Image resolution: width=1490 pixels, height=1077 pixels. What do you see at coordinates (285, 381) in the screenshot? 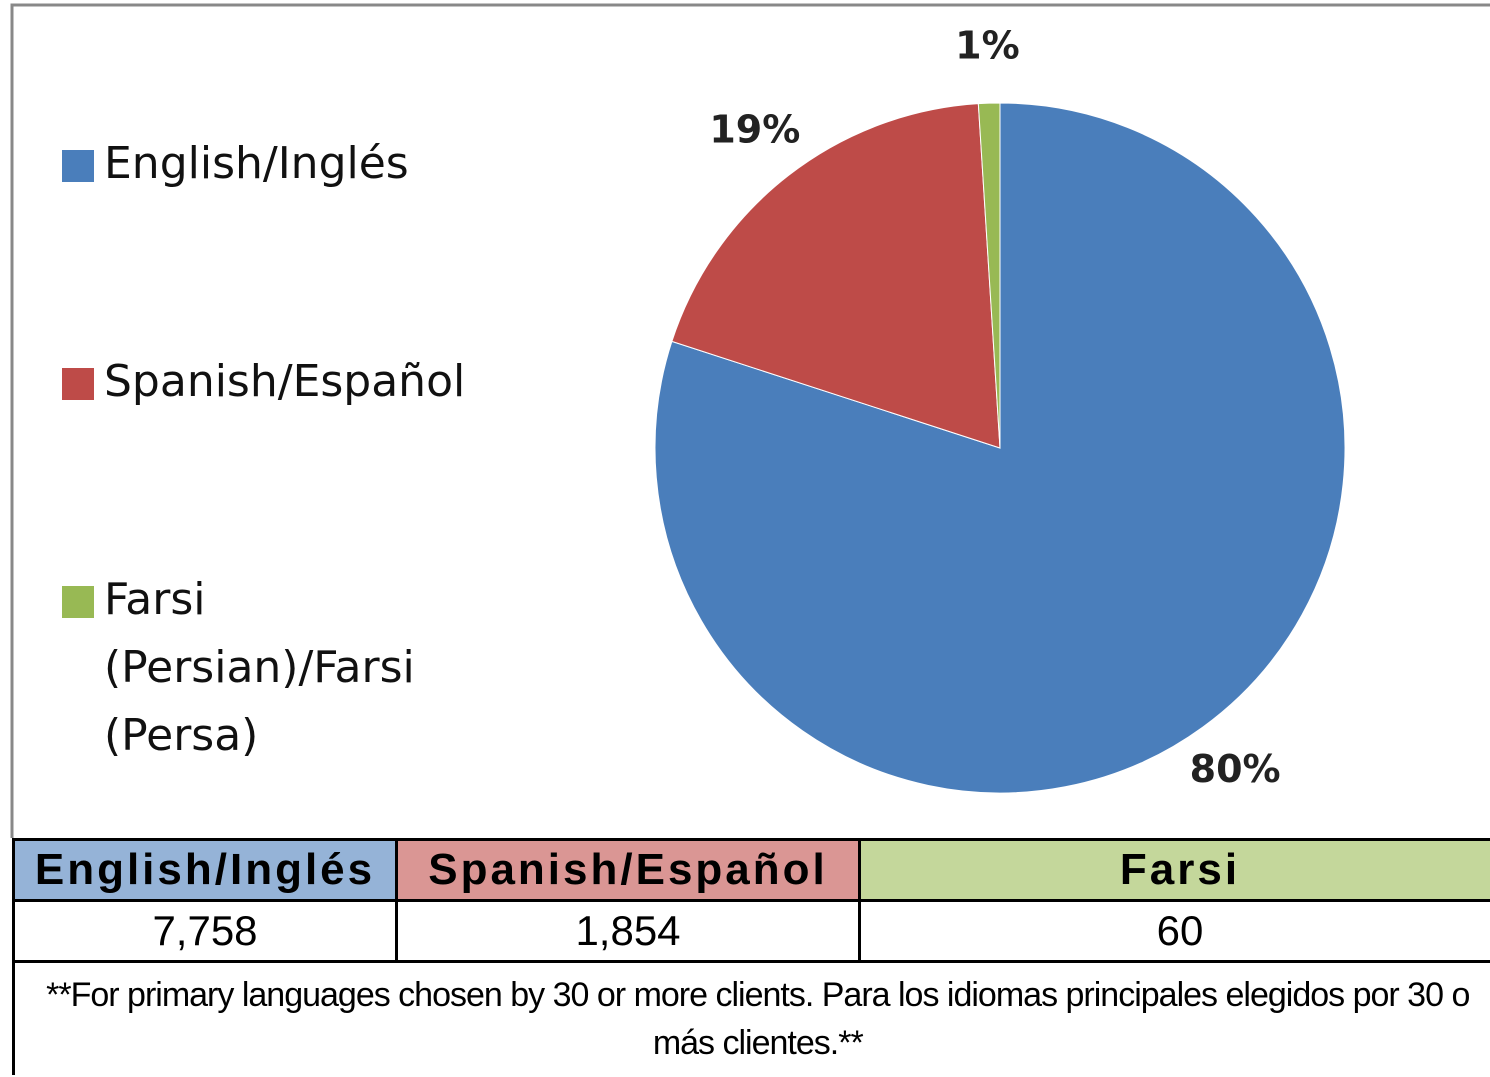
I see `legend-label: Spanish/Español` at bounding box center [285, 381].